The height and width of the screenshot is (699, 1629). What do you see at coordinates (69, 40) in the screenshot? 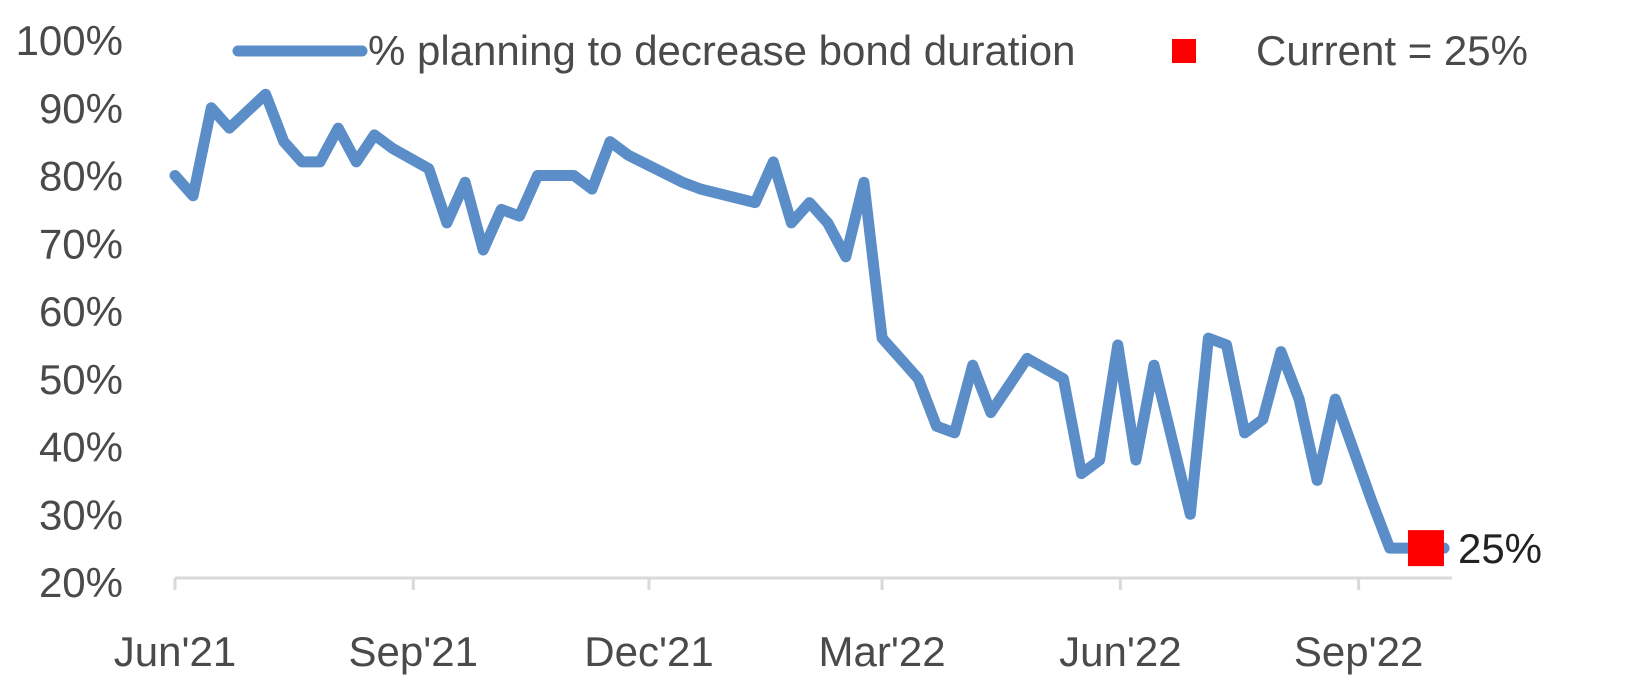
I see `y-tick-label: 100%` at bounding box center [69, 40].